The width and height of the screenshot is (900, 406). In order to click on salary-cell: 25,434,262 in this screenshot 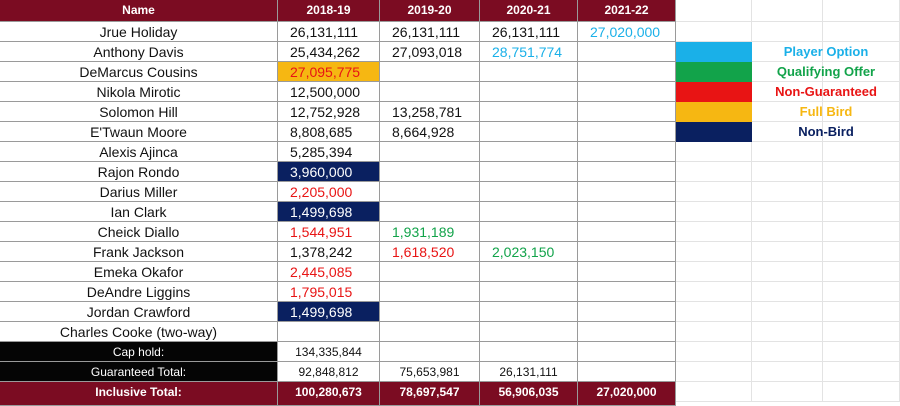, I will do `click(329, 52)`.